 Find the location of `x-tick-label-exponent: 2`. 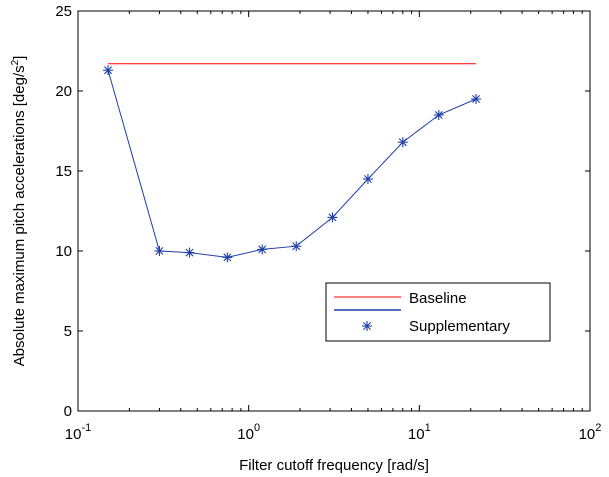

x-tick-label-exponent: 2 is located at coordinates (598, 428).